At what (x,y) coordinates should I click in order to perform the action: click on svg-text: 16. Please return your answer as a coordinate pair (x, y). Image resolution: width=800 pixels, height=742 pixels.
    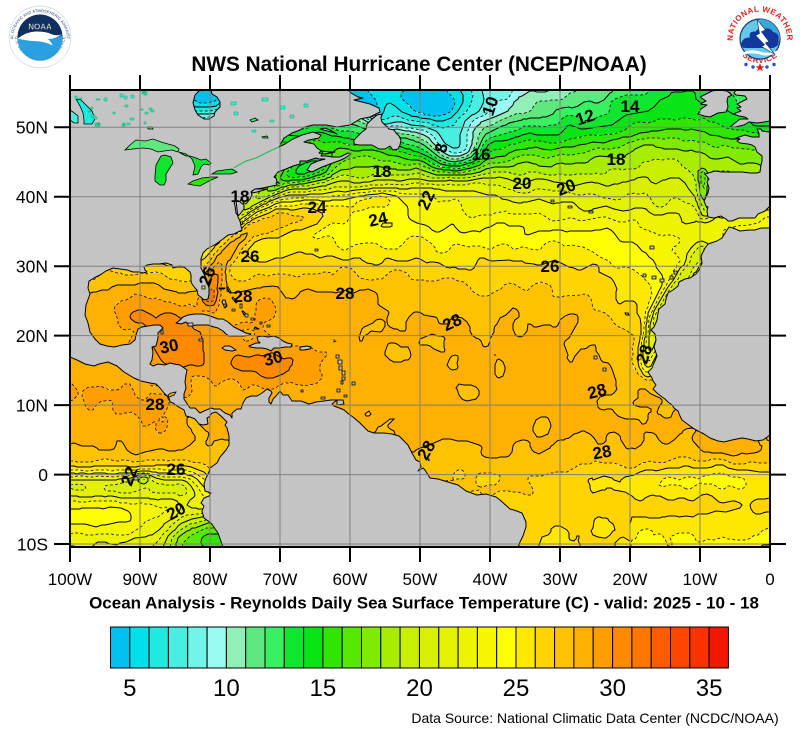
    Looking at the image, I should click on (481, 154).